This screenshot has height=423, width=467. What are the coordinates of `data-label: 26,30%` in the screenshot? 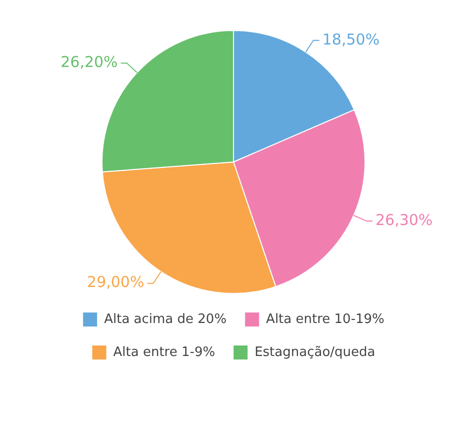 It's located at (404, 219).